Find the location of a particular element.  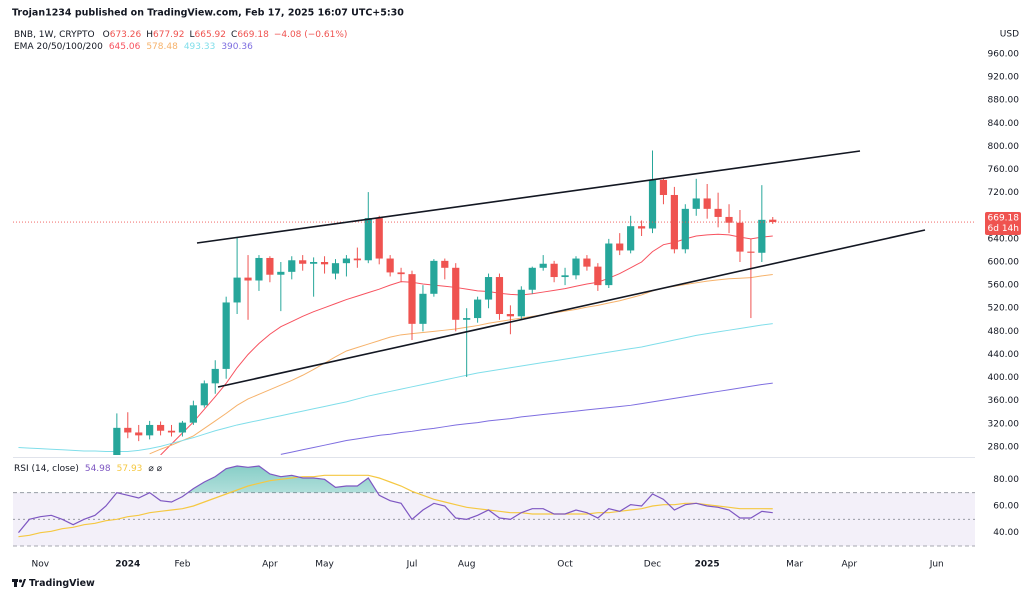

rsi-extra: ⌀ ⌀ is located at coordinates (155, 469).